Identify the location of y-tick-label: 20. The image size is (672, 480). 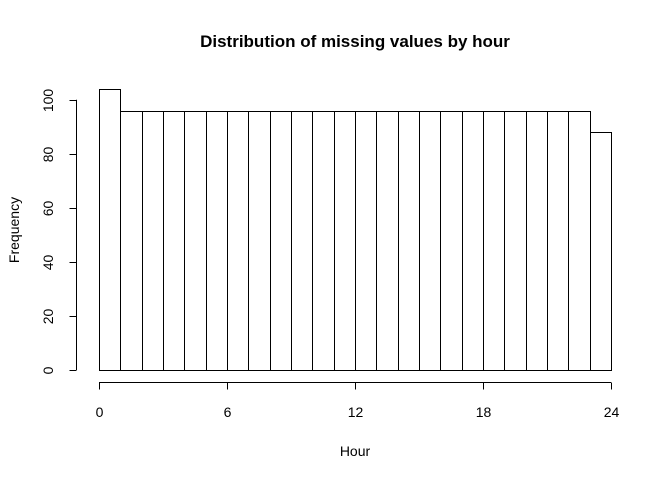
(48, 317).